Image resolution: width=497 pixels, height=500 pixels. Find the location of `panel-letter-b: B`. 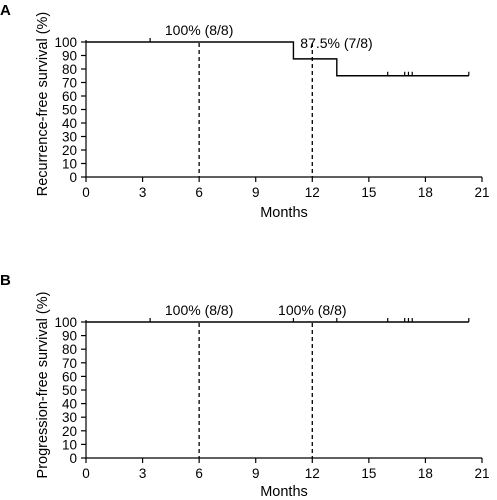

panel-letter-b: B is located at coordinates (5, 280).